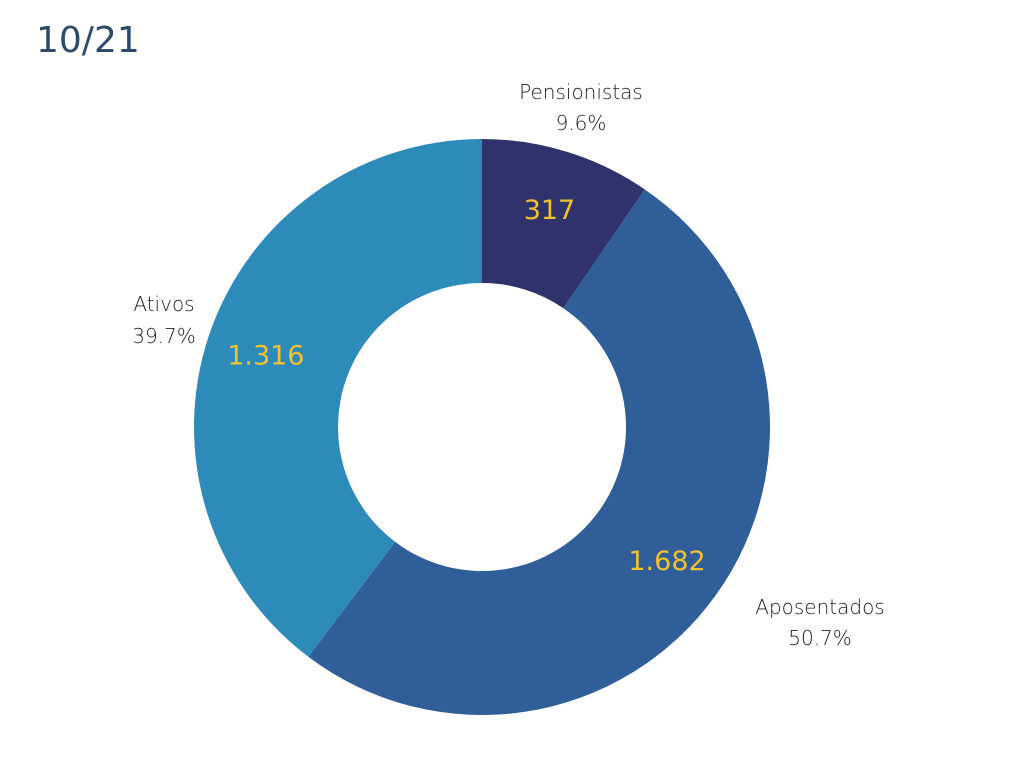 Image resolution: width=1024 pixels, height=768 pixels. I want to click on slice-pensionistas, so click(563, 224).